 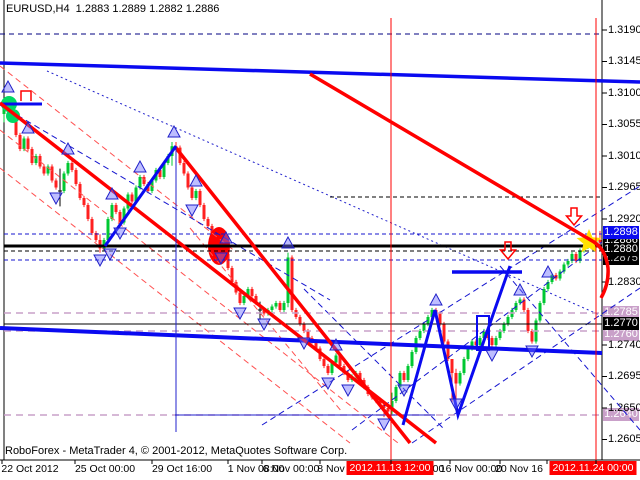 What do you see at coordinates (483, 333) in the screenshot?
I see `blue-rectangle` at bounding box center [483, 333].